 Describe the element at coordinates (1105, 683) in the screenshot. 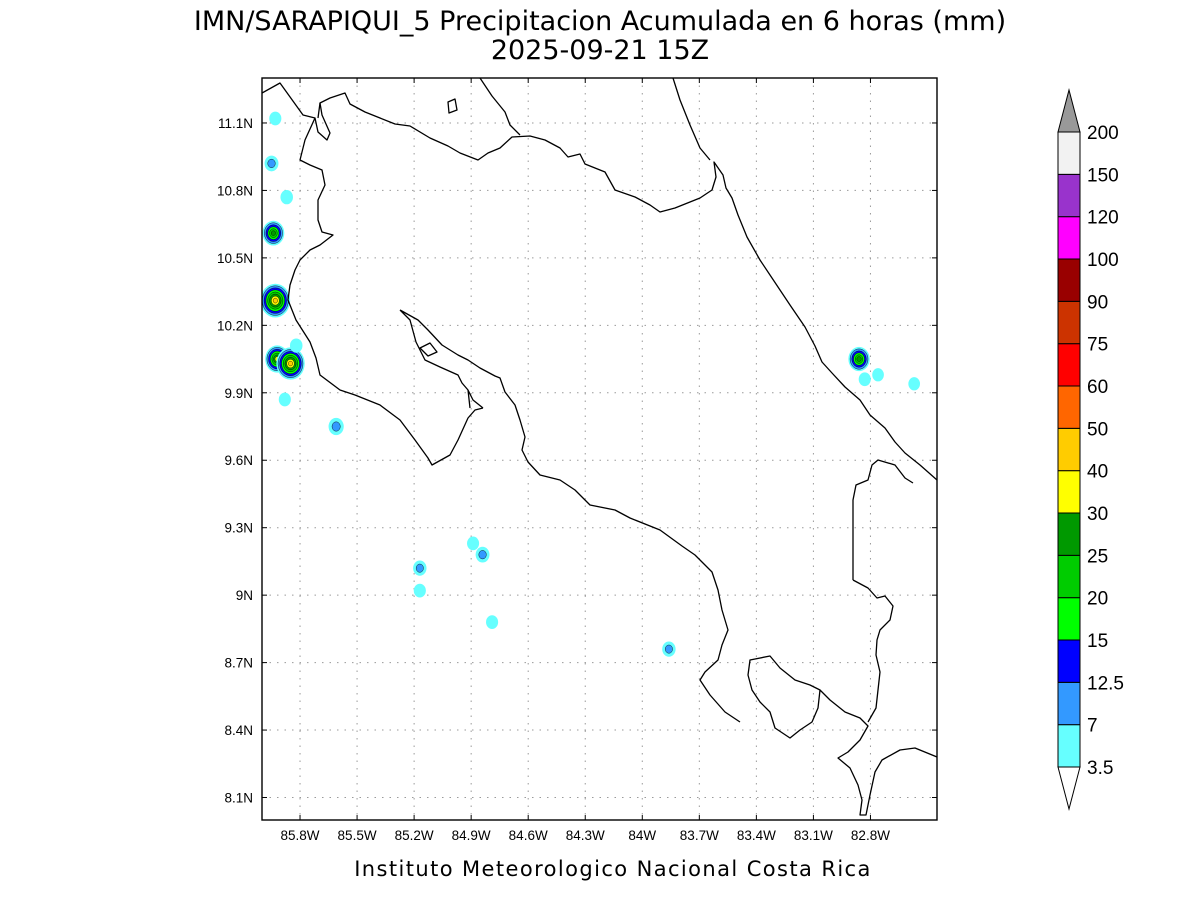

I see `colorbar-label: 12.5` at that location.